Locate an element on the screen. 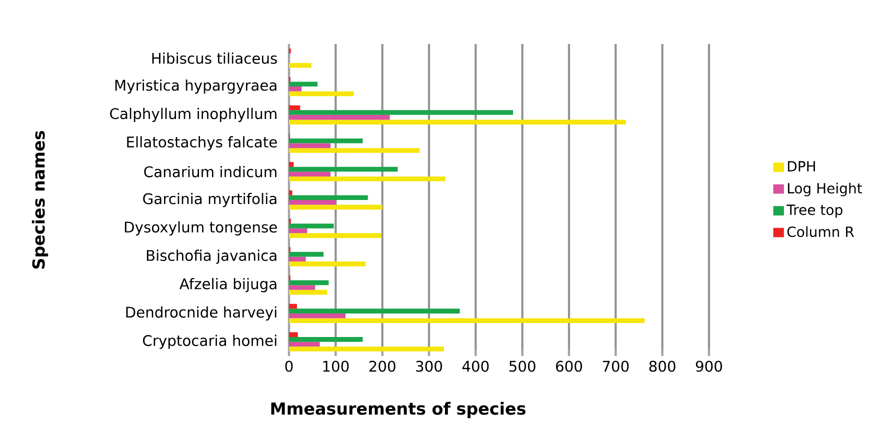 The width and height of the screenshot is (880, 426). y-tick-label: Dendrocnide harveyi is located at coordinates (201, 313).